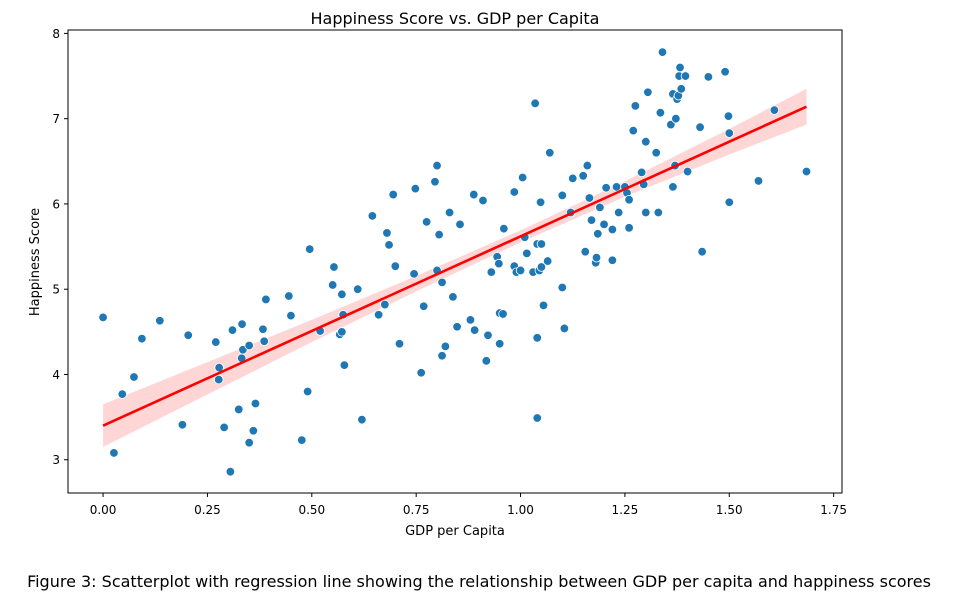 The image size is (958, 602). What do you see at coordinates (455, 18) in the screenshot?
I see `chart-title: Happiness Score vs. GDP per Capita` at bounding box center [455, 18].